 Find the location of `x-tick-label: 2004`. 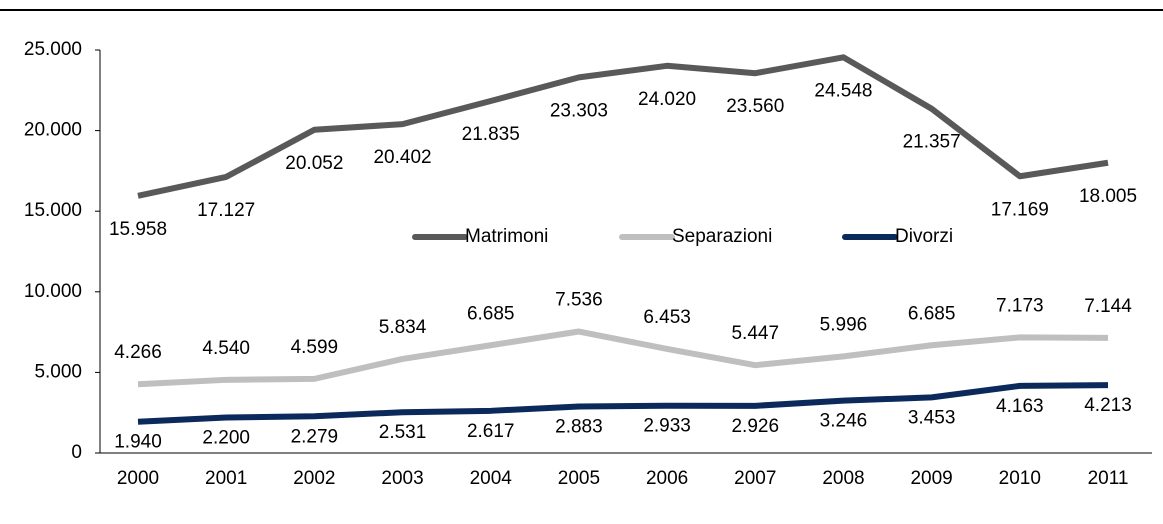

x-tick-label: 2004 is located at coordinates (491, 478).